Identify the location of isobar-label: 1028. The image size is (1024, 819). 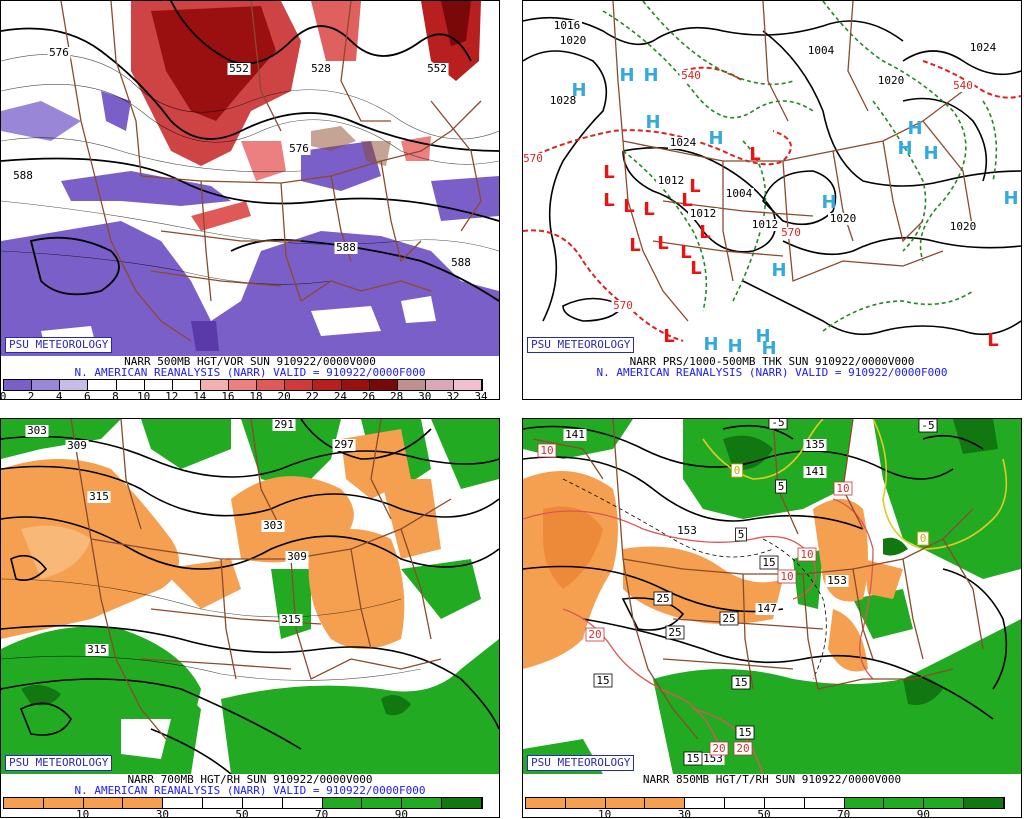
(563, 100).